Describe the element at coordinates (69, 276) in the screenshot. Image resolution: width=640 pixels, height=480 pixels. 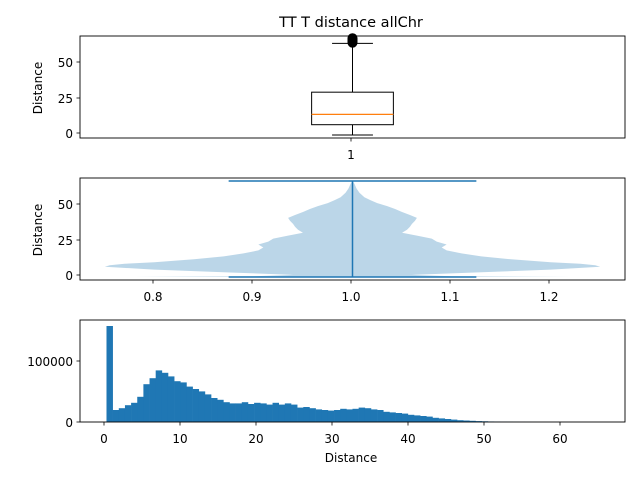
I see `violin-y-tick-label: 0` at that location.